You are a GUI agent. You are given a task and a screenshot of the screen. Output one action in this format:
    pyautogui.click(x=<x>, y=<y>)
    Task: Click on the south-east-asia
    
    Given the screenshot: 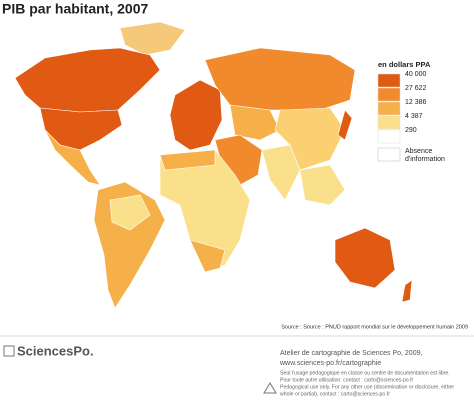 What is the action you would take?
    pyautogui.click(x=322, y=185)
    